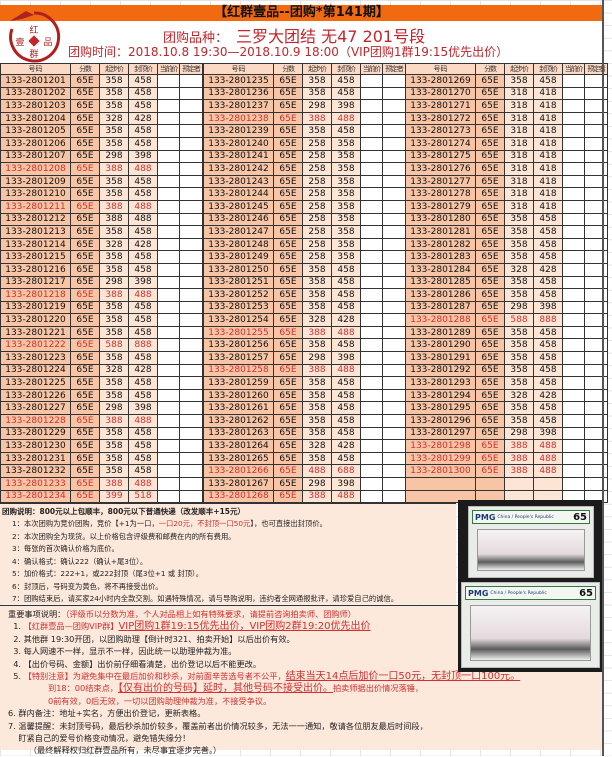 Image resolution: width=612 pixels, height=757 pixels. I want to click on table-row: 133-2801296 65E 358 458, so click(506, 421).